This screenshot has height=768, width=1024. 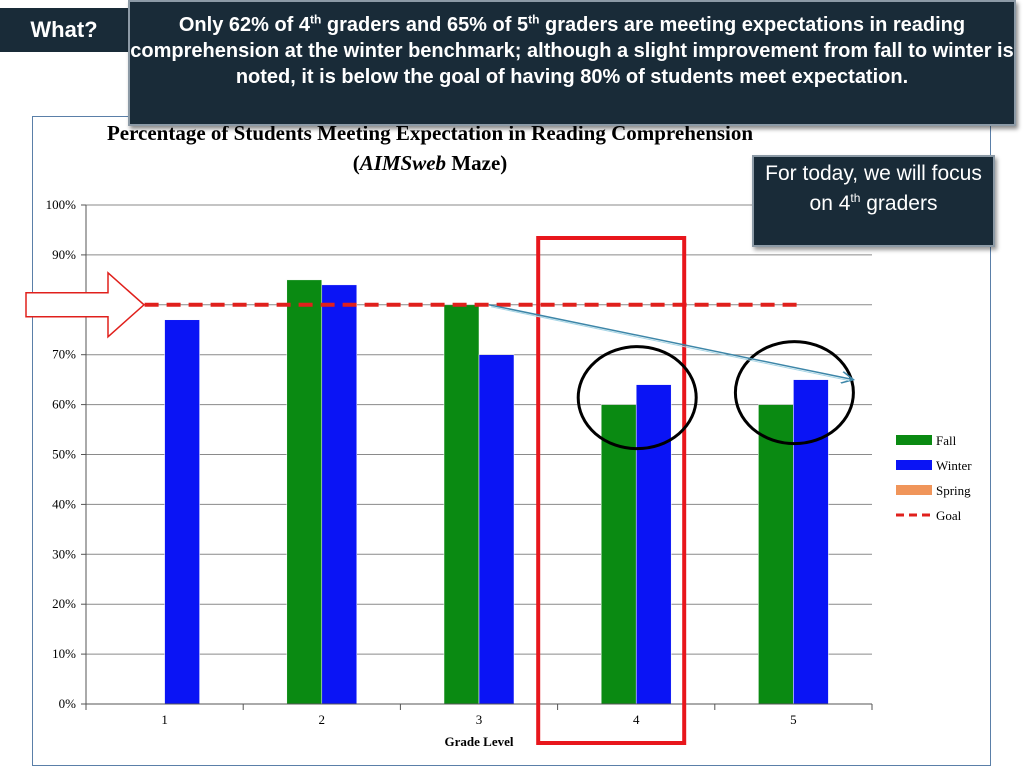 What do you see at coordinates (793, 719) in the screenshot?
I see `x-tick-label: 5` at bounding box center [793, 719].